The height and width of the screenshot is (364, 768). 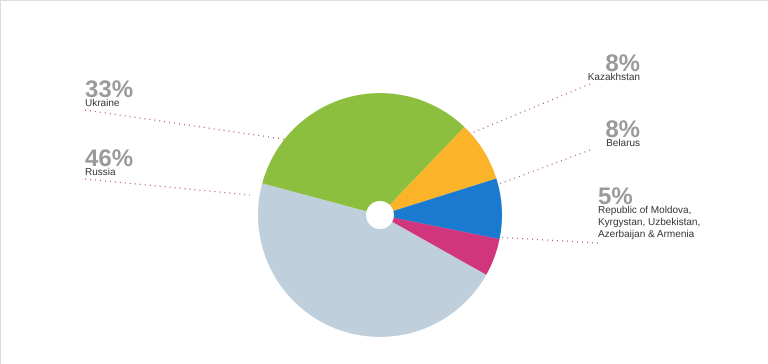 What do you see at coordinates (102, 103) in the screenshot?
I see `slice-label: Ukraine` at bounding box center [102, 103].